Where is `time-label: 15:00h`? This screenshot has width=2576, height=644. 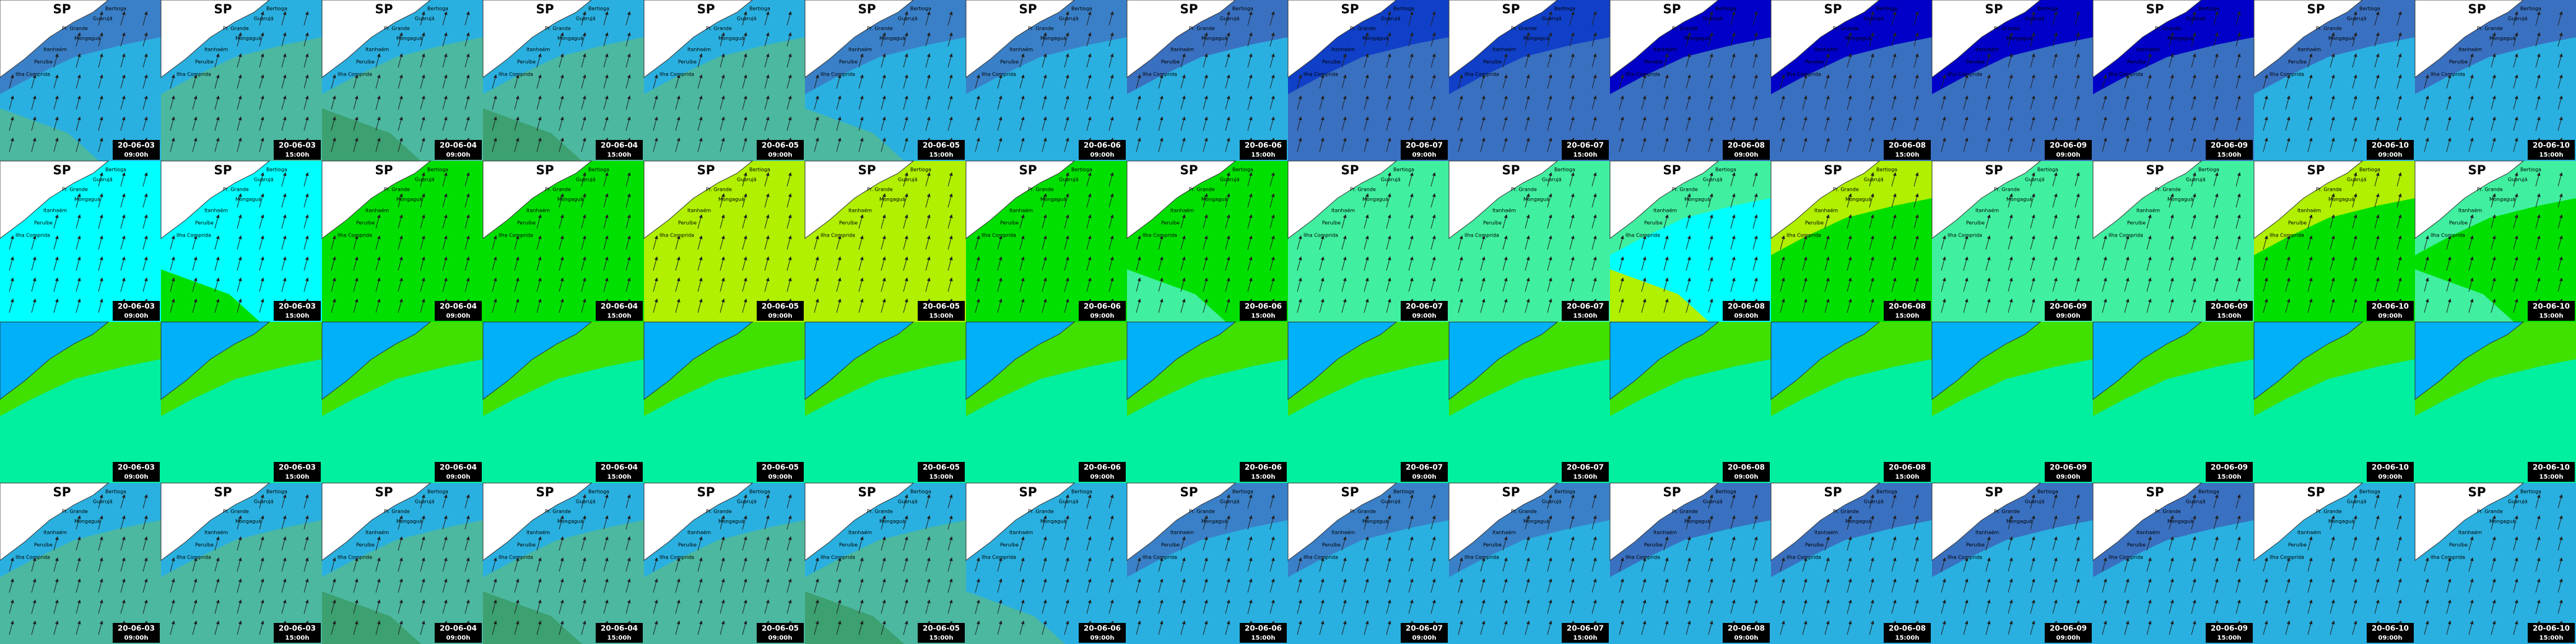 time-label: 15:00h is located at coordinates (941, 477).